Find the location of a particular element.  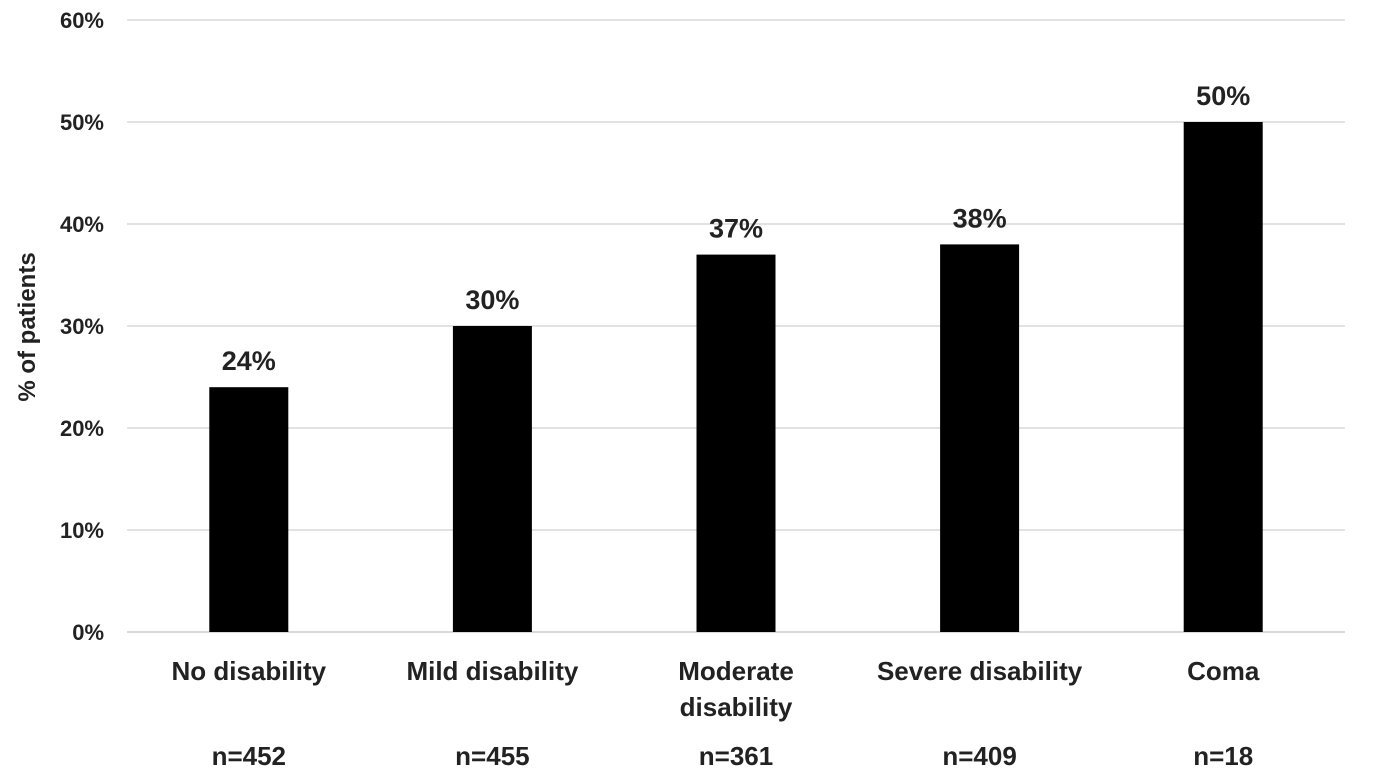

y-tick-label: 0% is located at coordinates (88, 632).